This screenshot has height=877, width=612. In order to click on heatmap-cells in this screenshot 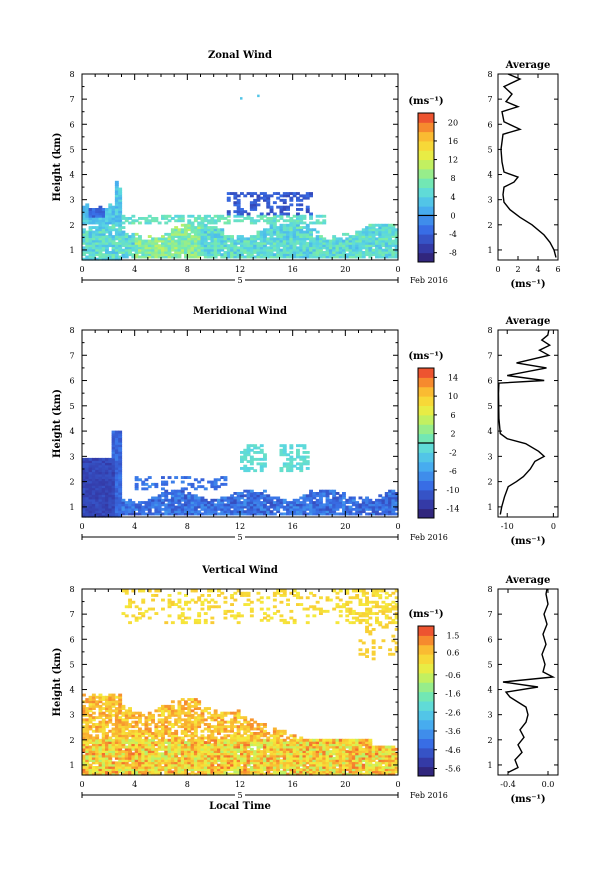, I will do `click(240, 474)`.